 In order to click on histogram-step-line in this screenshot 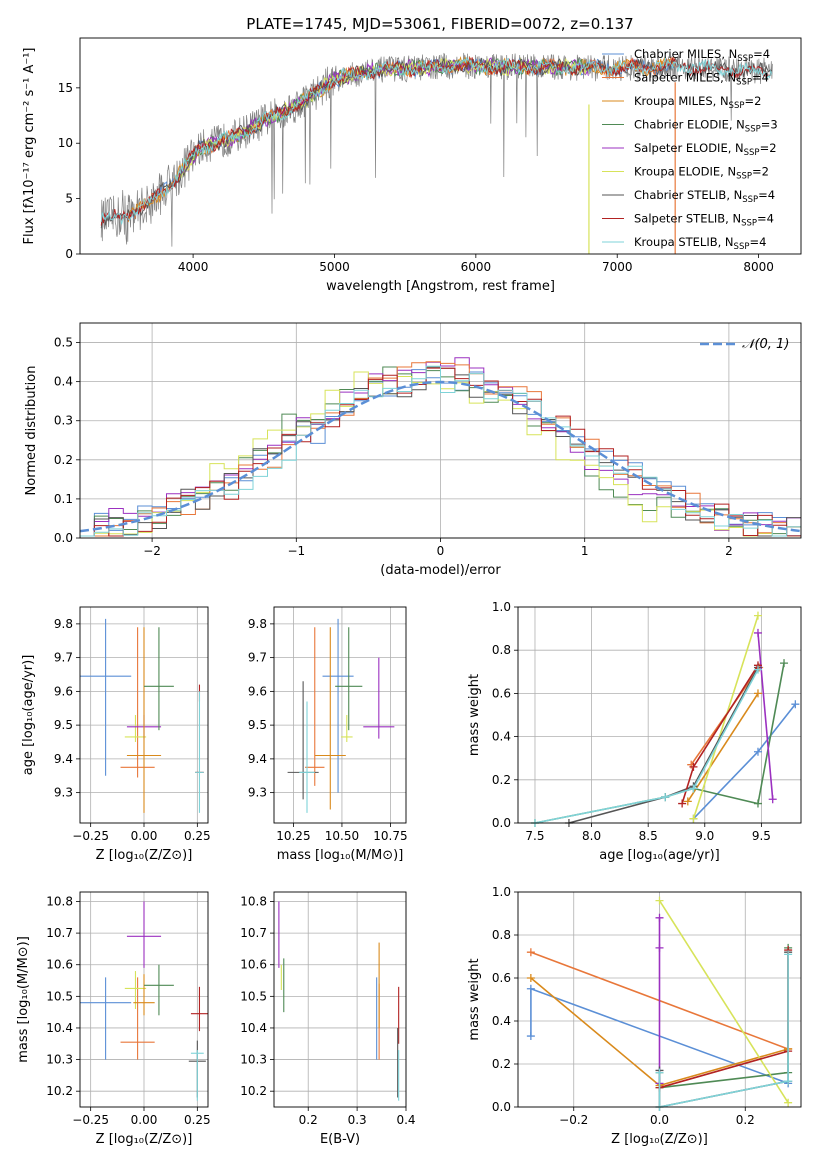, I will do `click(440, 451)`.